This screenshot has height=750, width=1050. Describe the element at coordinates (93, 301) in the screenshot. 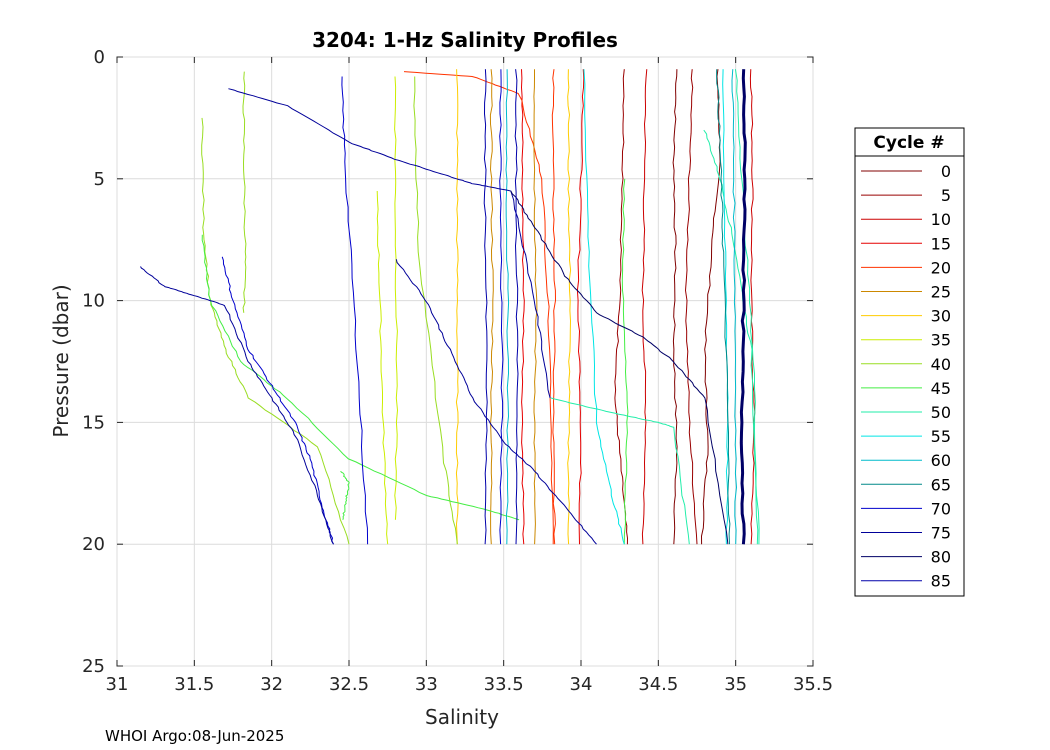

I see `y-tick-label: 10` at that location.